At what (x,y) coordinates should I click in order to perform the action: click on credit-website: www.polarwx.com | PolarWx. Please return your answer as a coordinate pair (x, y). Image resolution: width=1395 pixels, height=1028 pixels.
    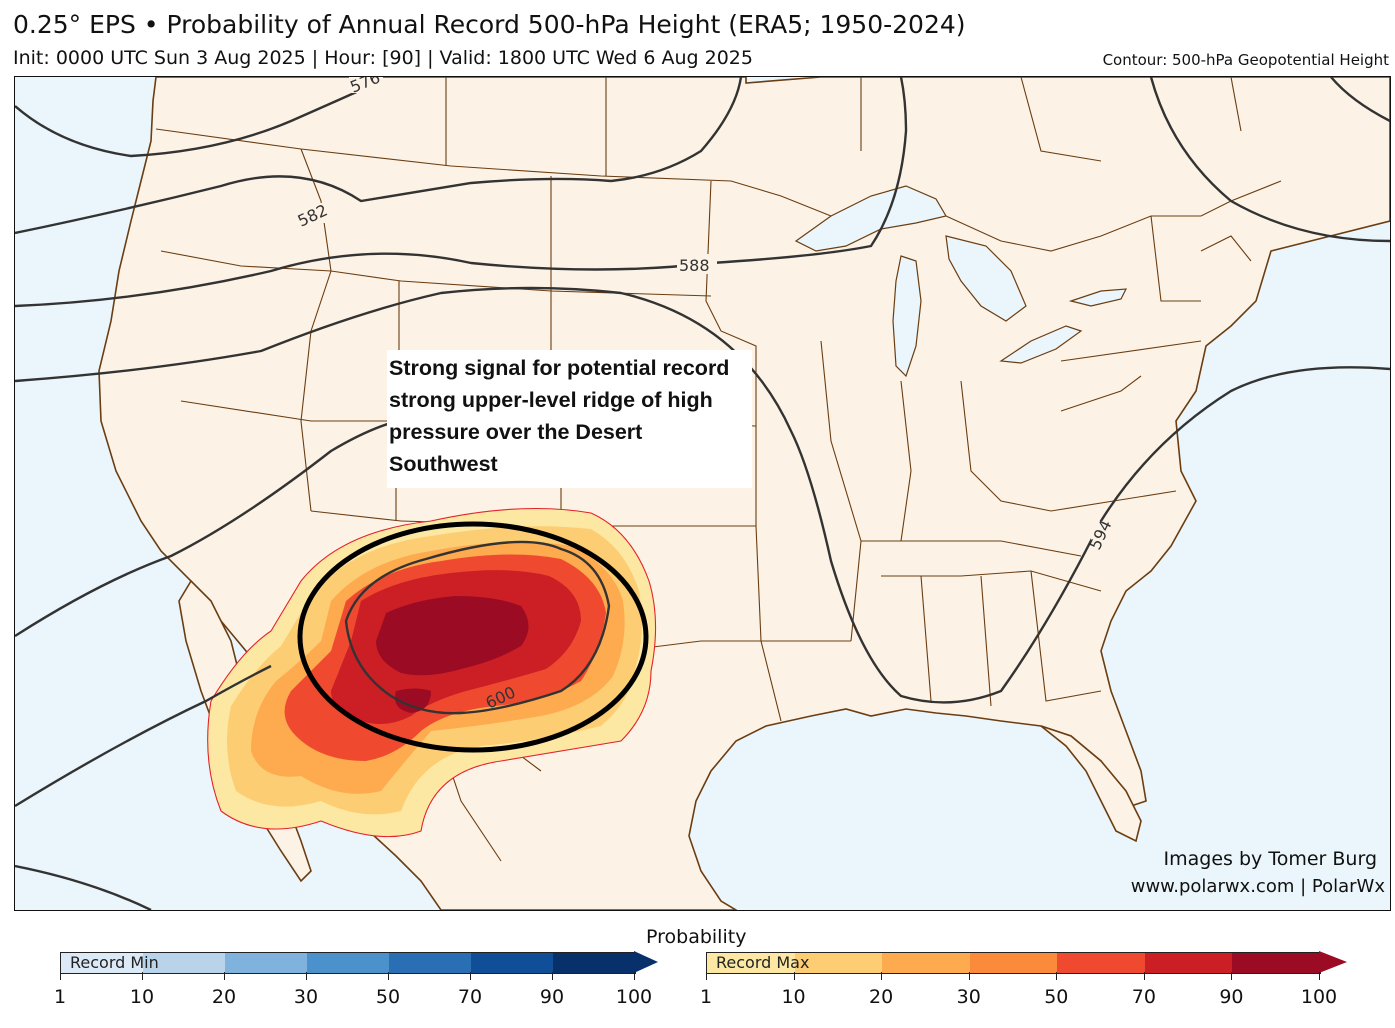
    Looking at the image, I should click on (1258, 886).